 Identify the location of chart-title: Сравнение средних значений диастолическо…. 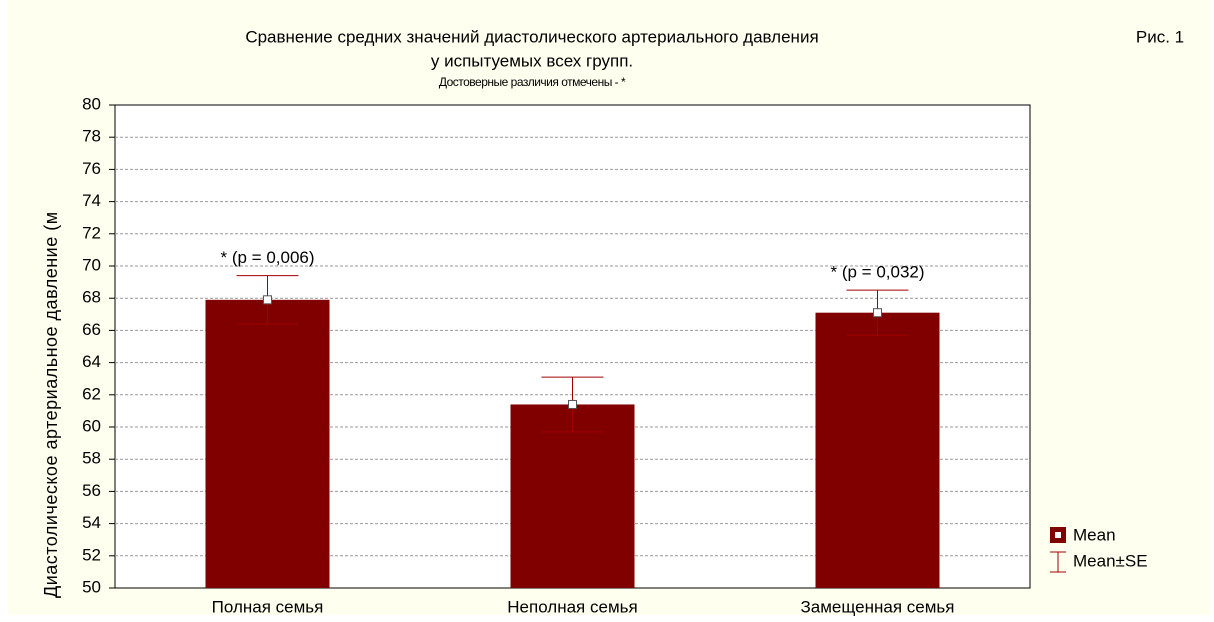
(531, 36).